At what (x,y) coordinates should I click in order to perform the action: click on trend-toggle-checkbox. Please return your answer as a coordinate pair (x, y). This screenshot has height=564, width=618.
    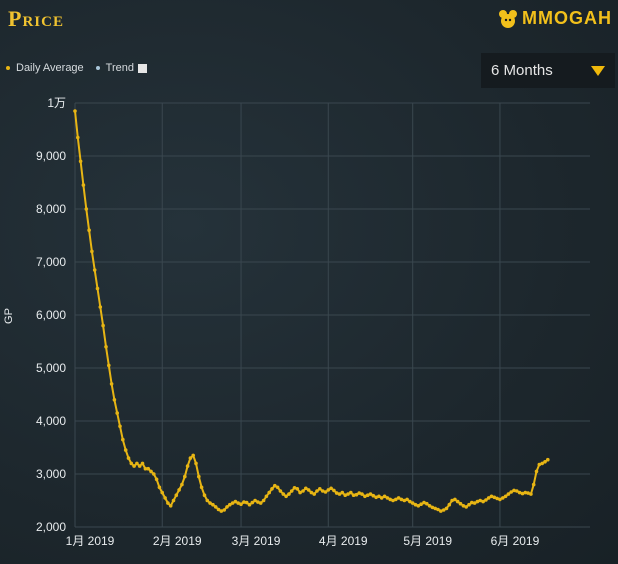
    Looking at the image, I should click on (142, 68).